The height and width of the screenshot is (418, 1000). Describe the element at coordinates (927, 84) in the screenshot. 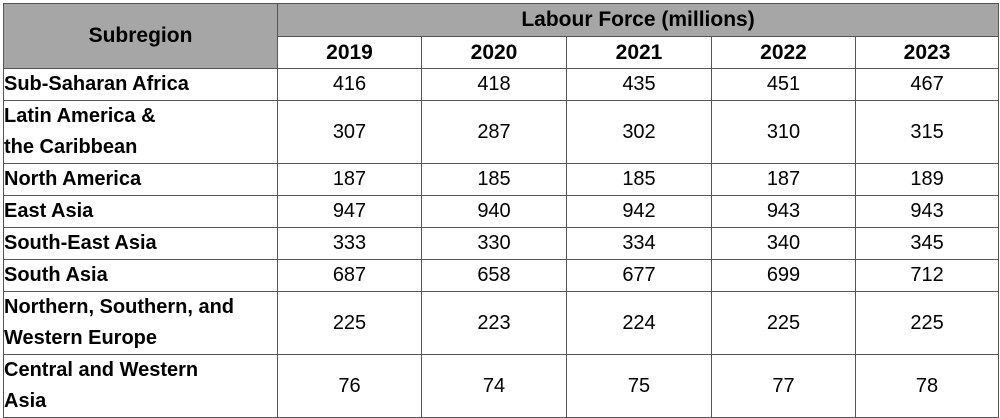

I see `value-cell: 467` at that location.